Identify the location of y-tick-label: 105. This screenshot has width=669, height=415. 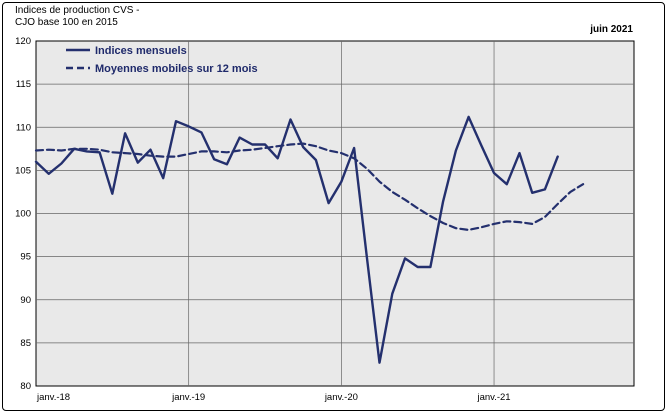
(23, 170).